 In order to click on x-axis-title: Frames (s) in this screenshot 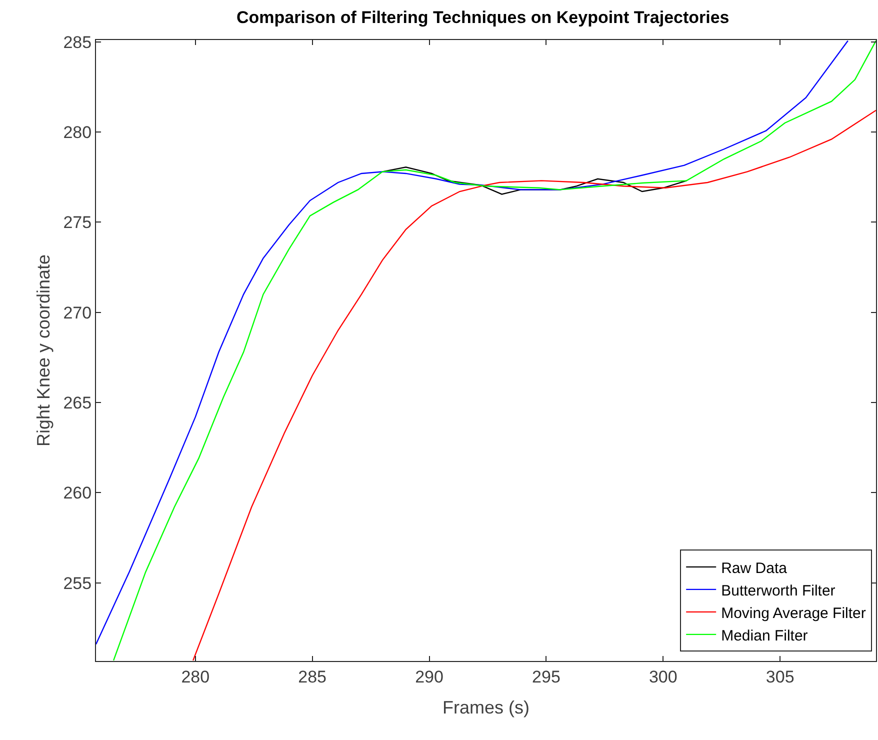, I will do `click(486, 708)`.